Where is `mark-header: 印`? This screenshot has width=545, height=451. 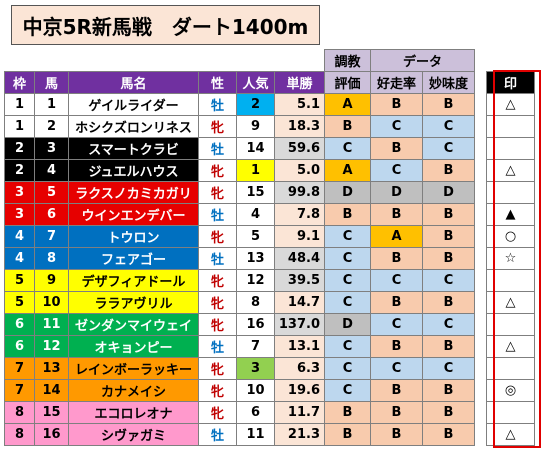 mark-header: 印 is located at coordinates (510, 82).